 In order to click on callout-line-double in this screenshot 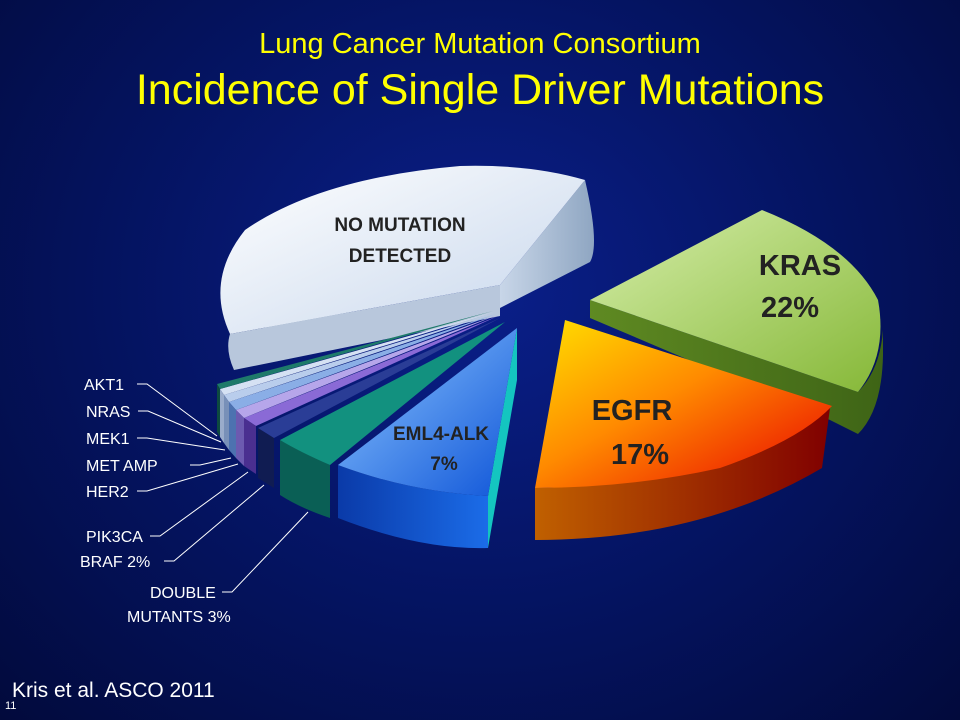, I will do `click(265, 552)`.